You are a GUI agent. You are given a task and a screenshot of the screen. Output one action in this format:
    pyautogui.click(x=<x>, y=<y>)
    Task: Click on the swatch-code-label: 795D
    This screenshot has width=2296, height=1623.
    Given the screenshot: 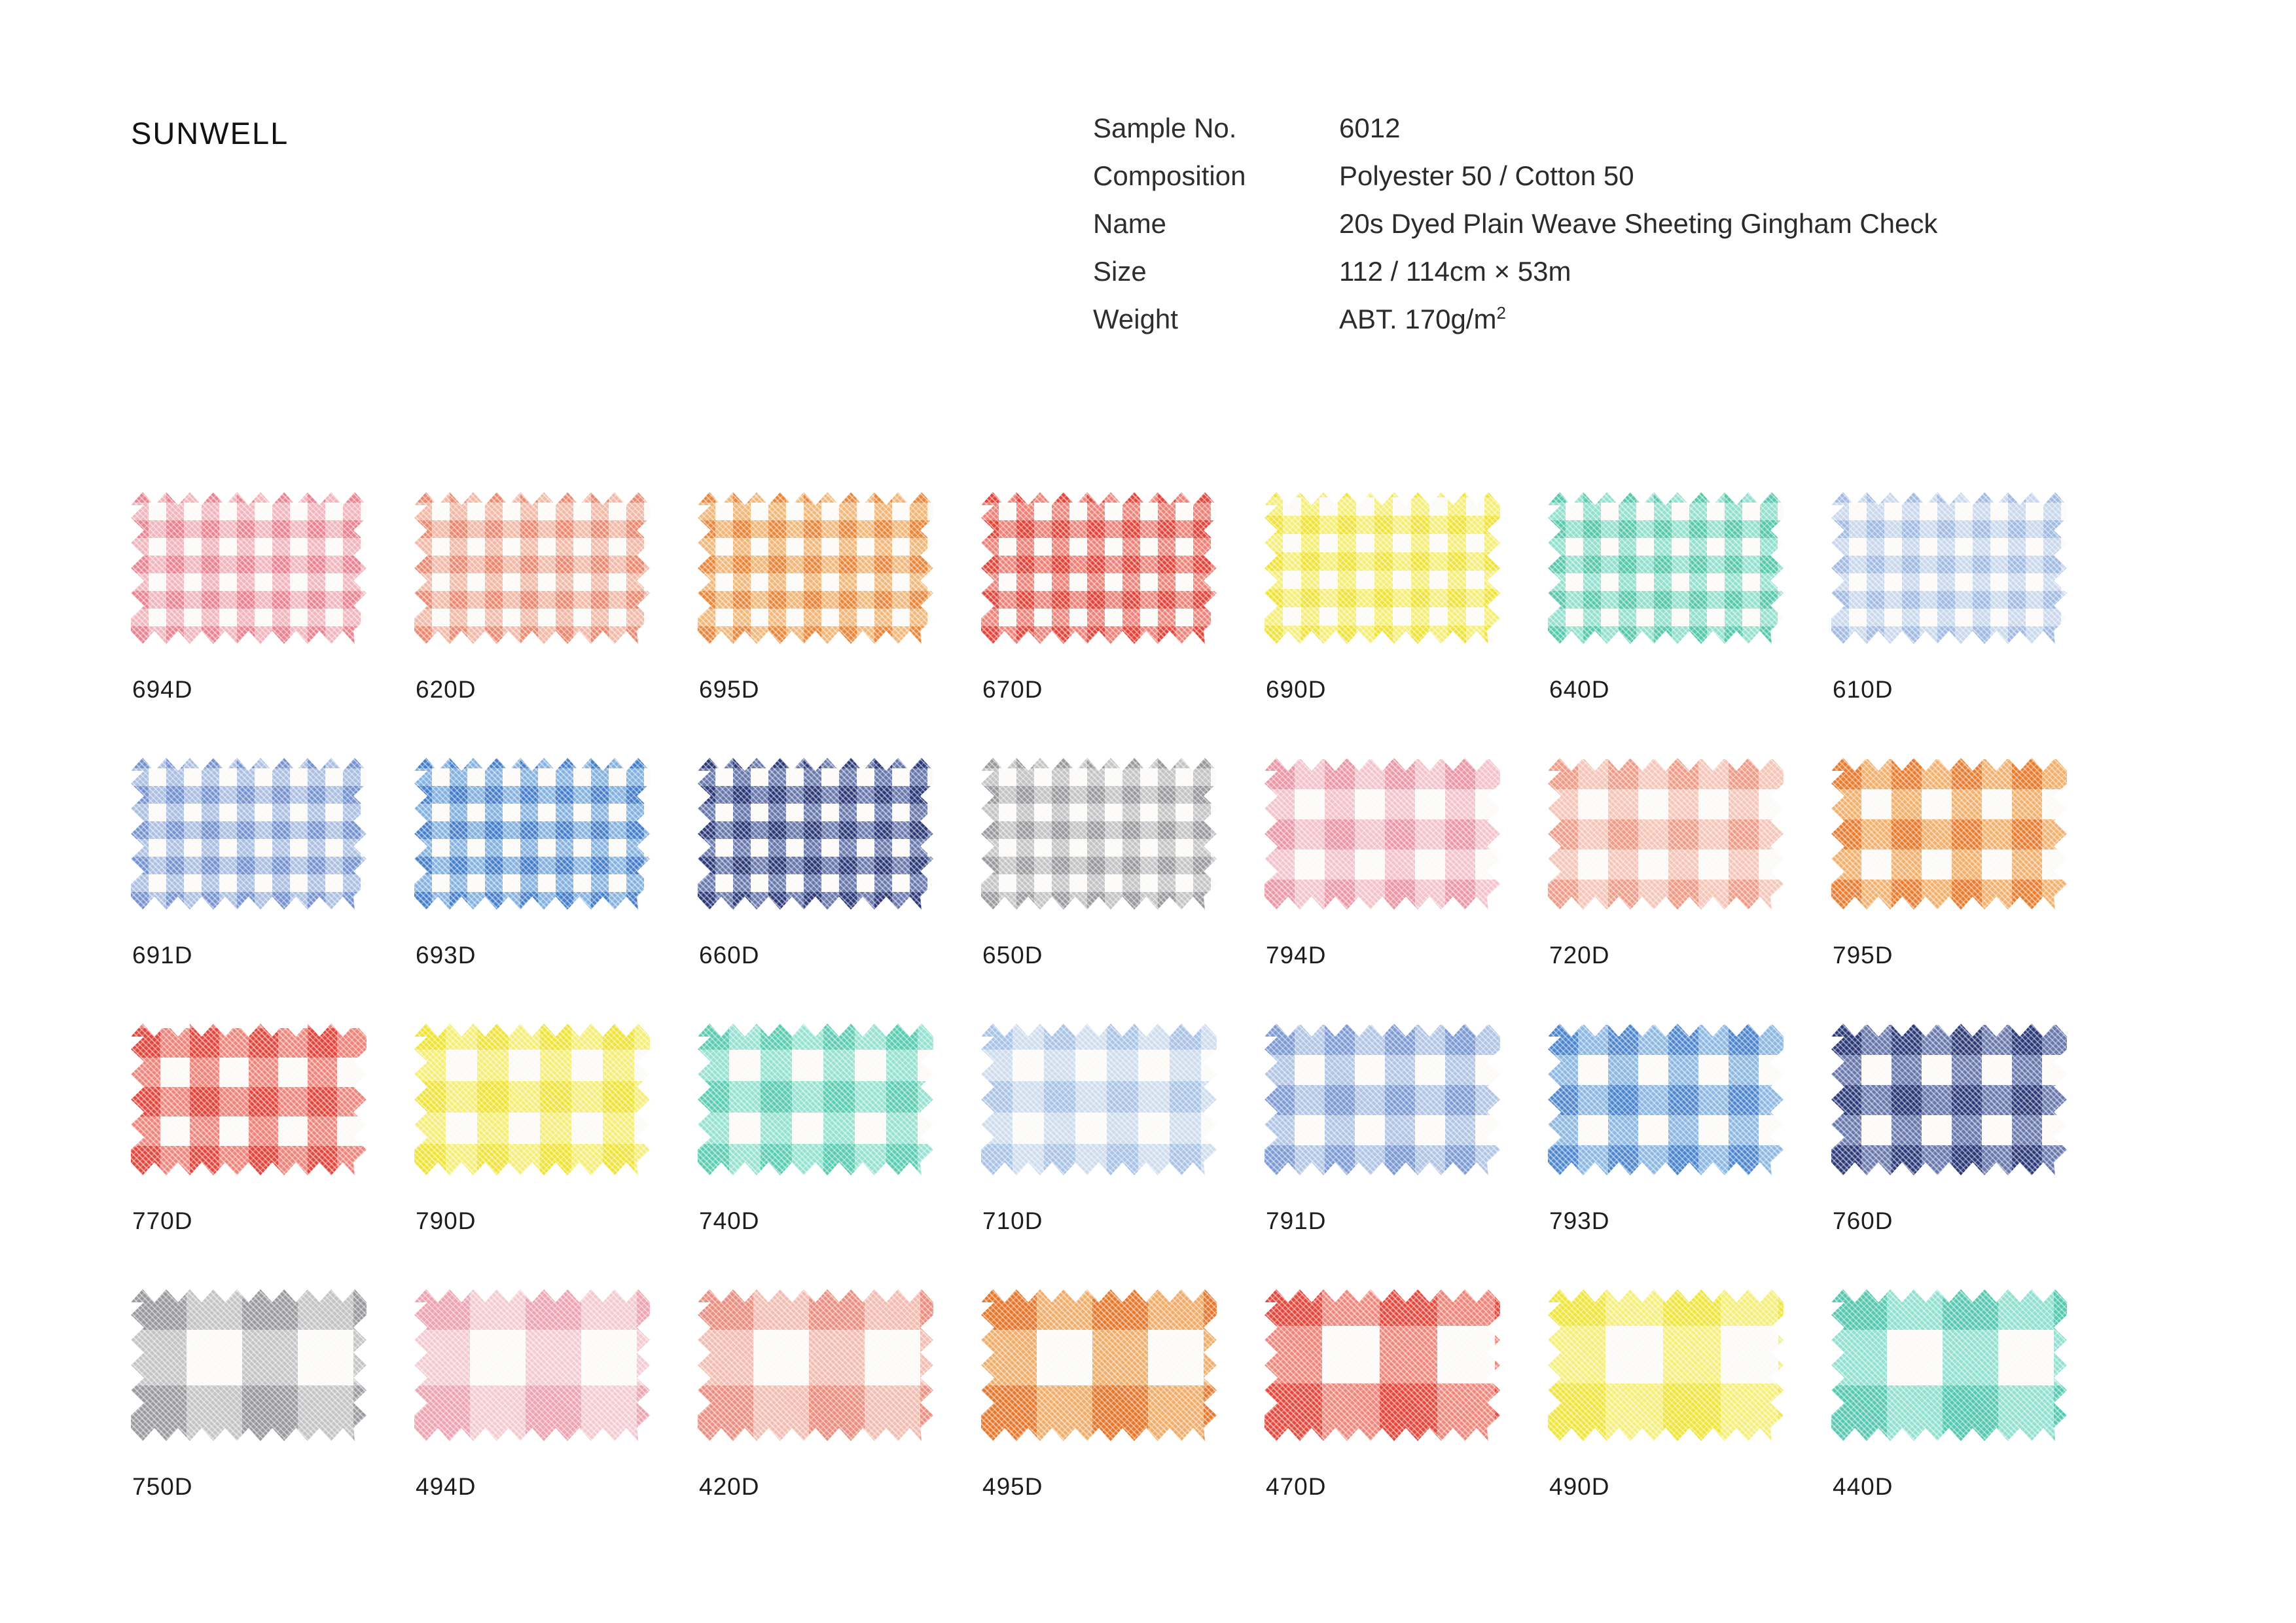 What is the action you would take?
    pyautogui.click(x=1863, y=955)
    